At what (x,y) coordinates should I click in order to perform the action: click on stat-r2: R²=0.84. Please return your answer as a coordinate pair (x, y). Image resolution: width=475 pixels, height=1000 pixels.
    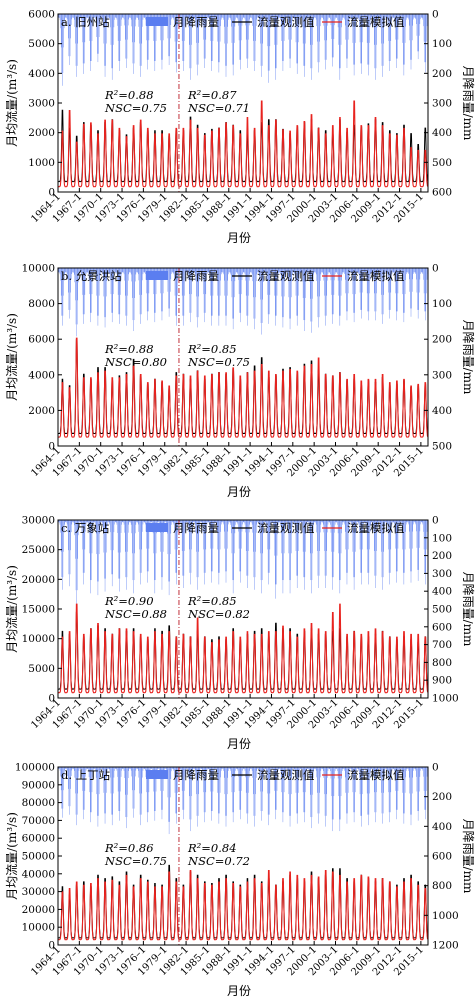
    Looking at the image, I should click on (212, 848).